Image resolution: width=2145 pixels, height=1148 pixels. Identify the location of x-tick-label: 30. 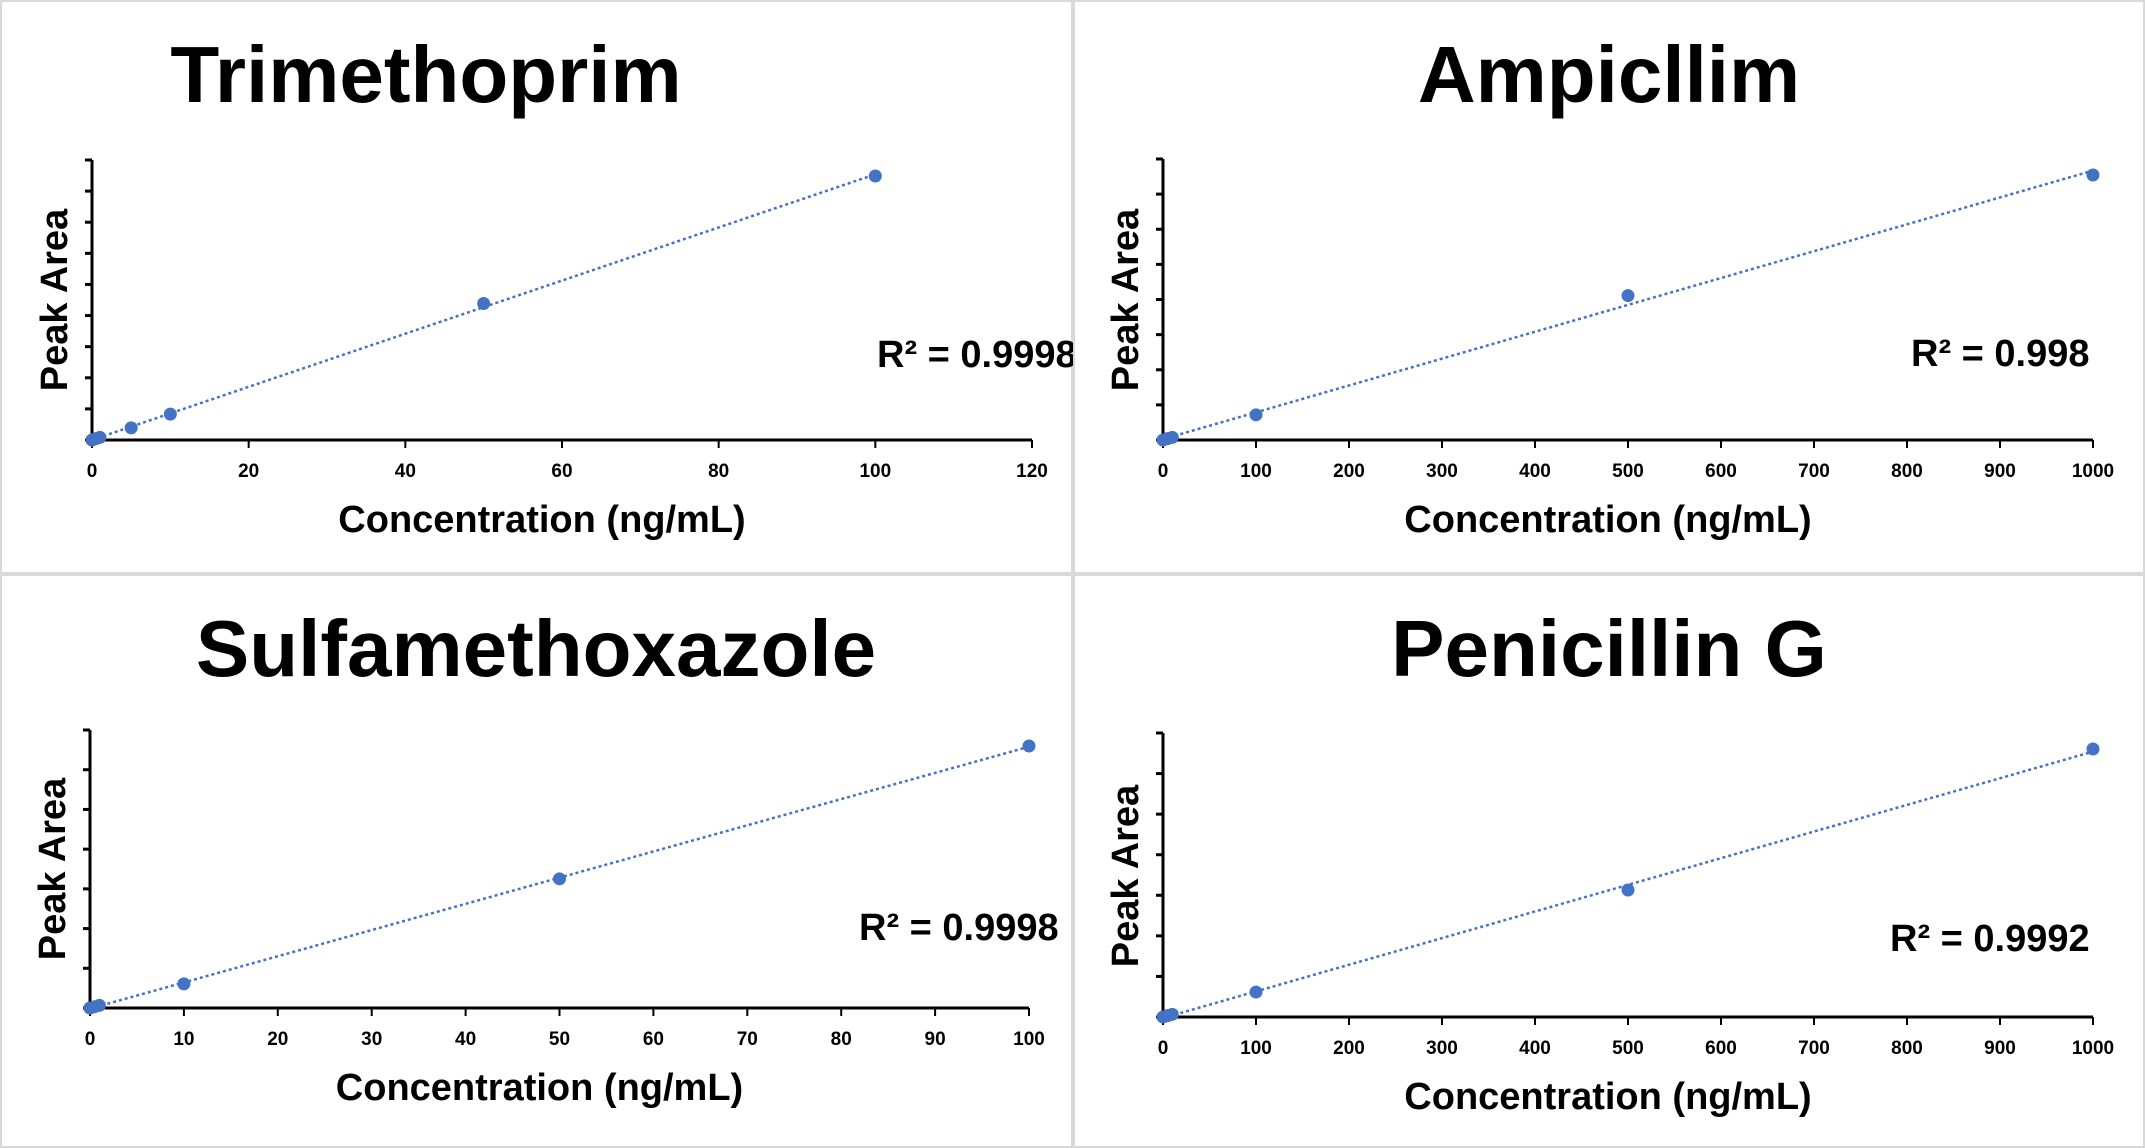
(371, 1039).